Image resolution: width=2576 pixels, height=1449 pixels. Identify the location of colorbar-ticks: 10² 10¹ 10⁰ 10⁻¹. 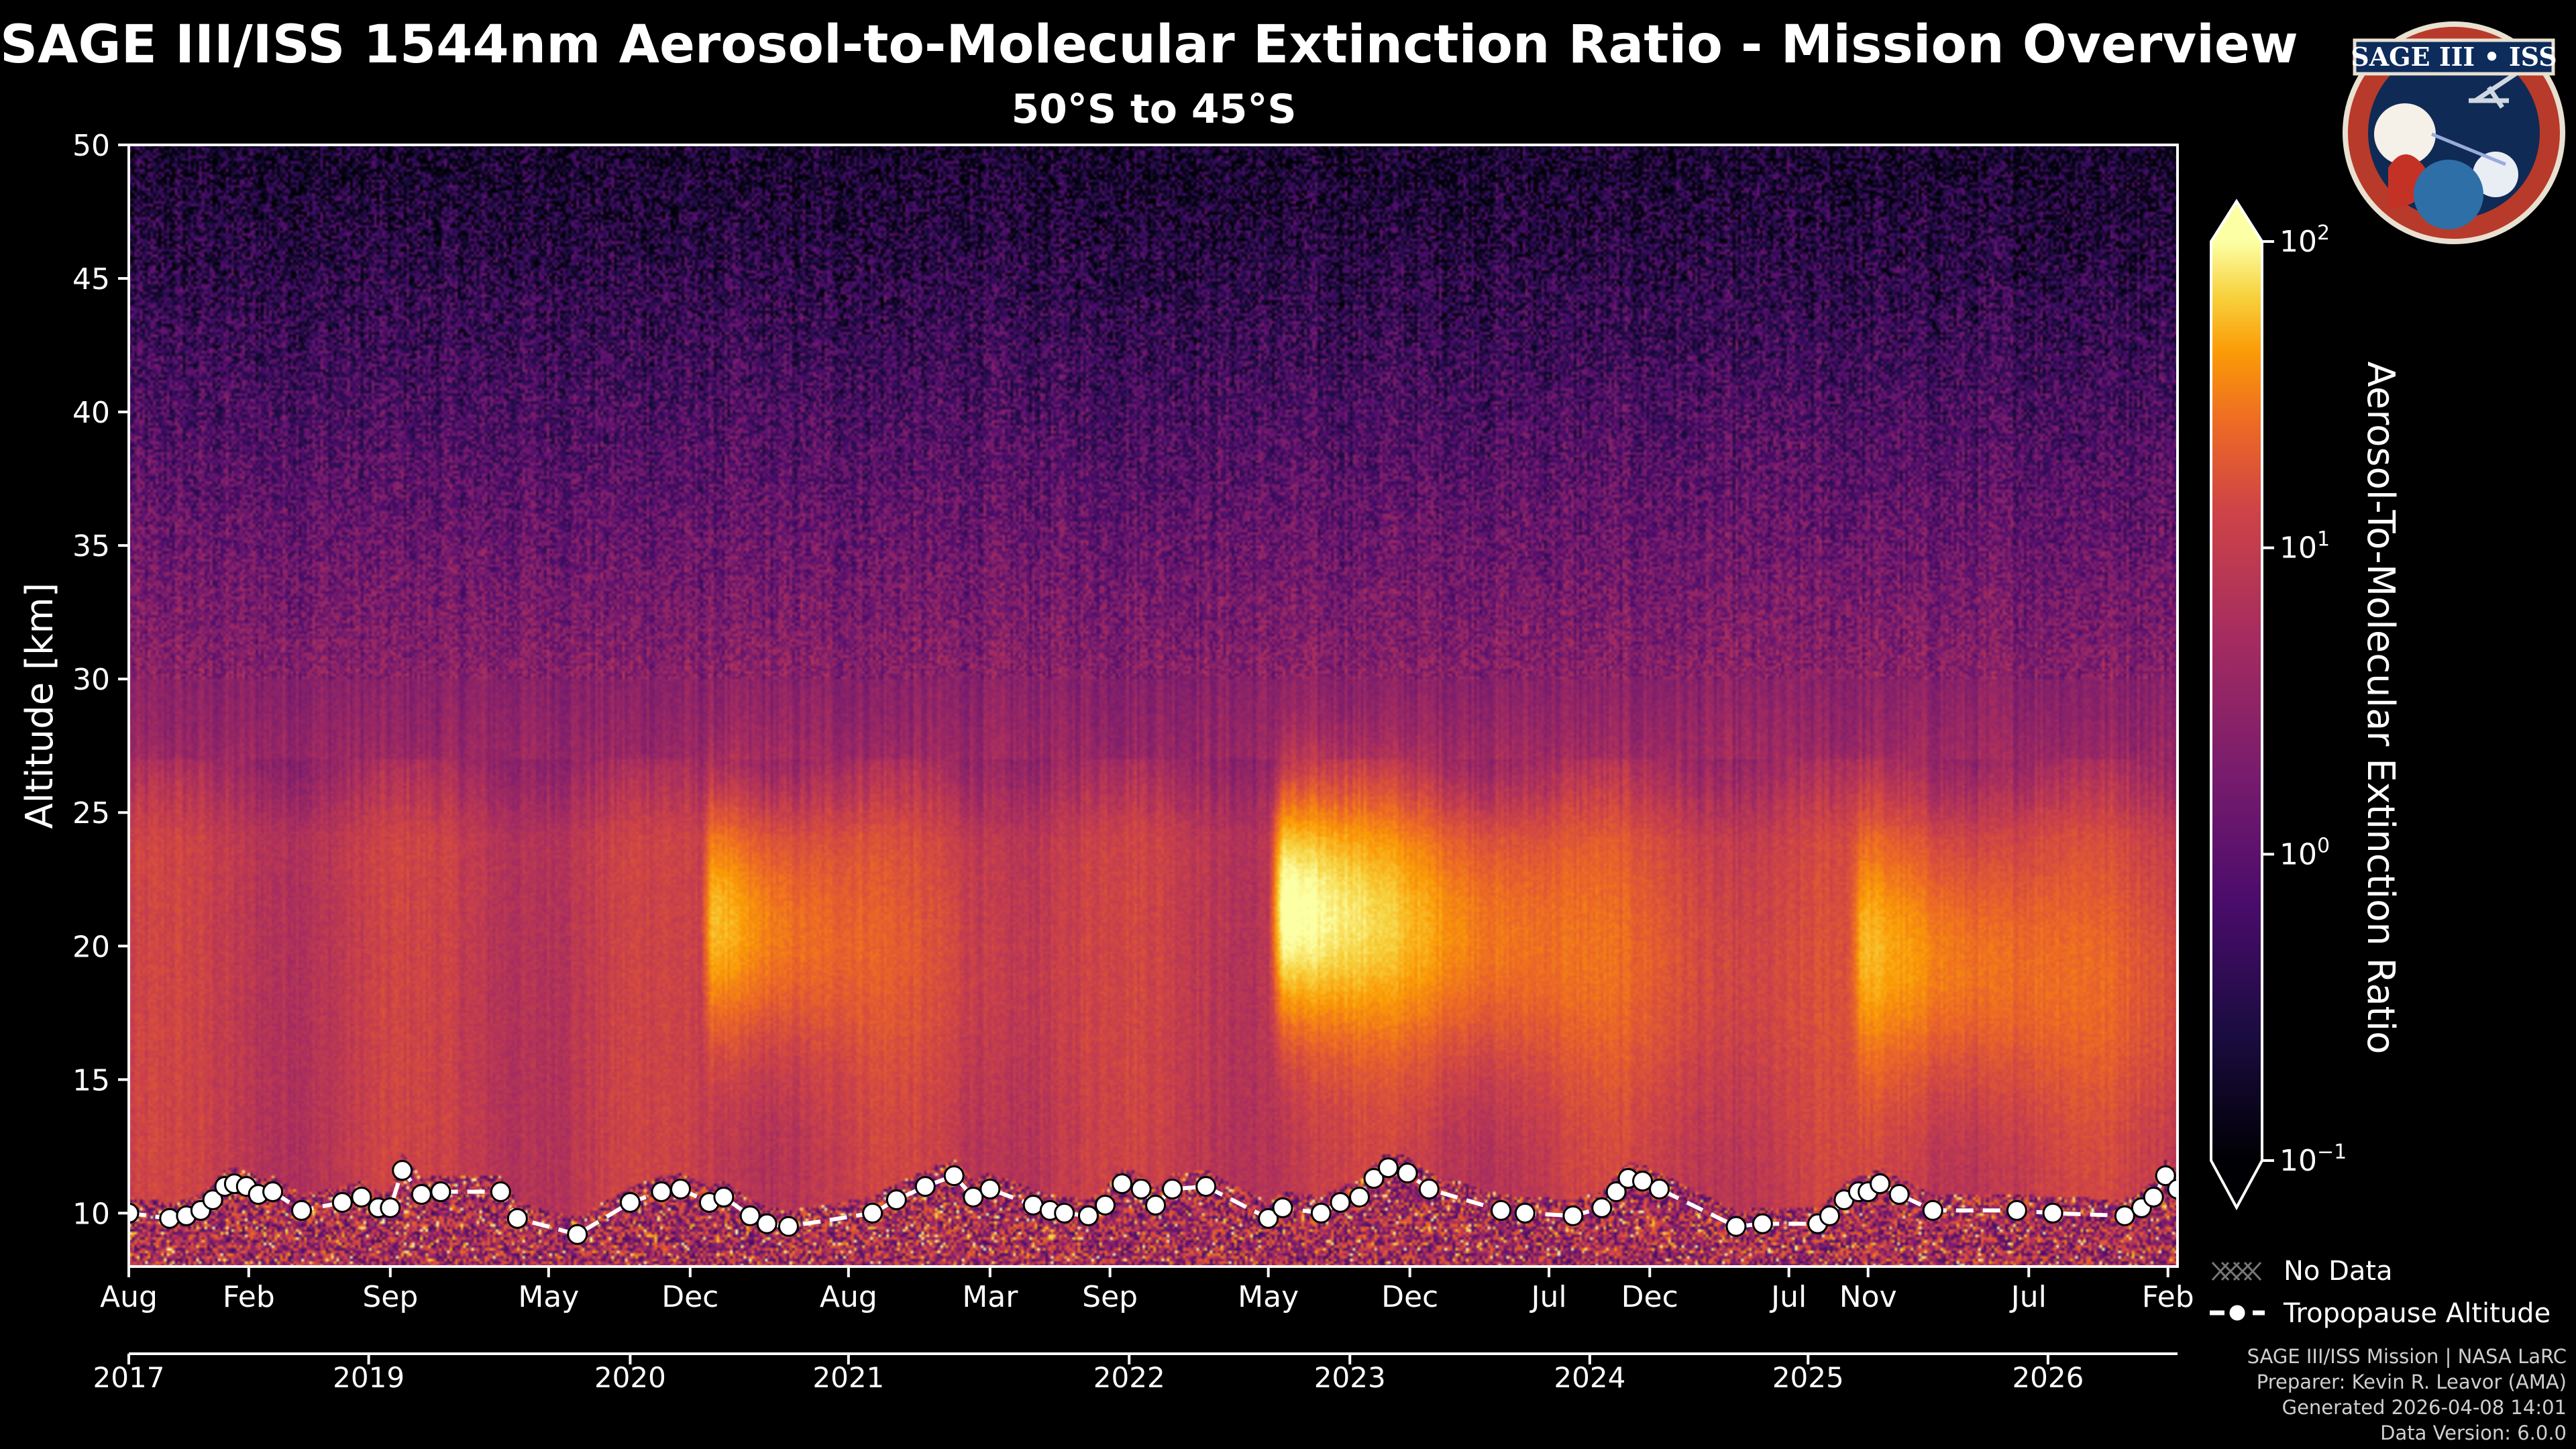
(2304, 699).